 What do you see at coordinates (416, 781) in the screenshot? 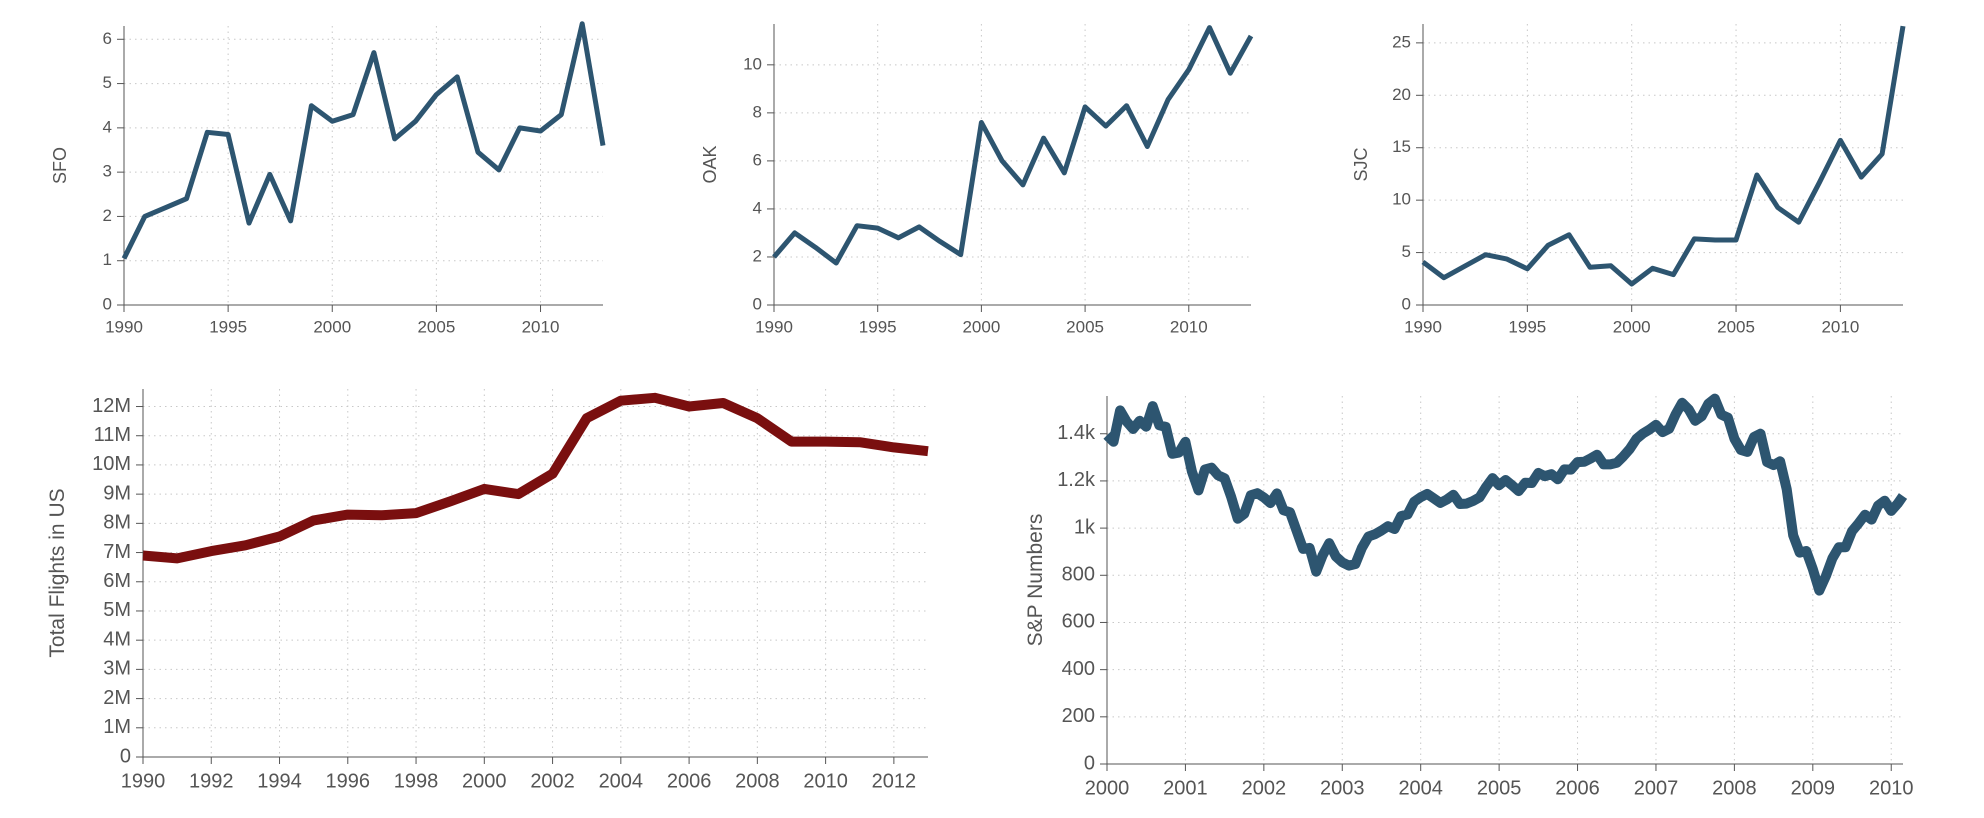
I see `us-flights-x-tick-label: 1998` at bounding box center [416, 781].